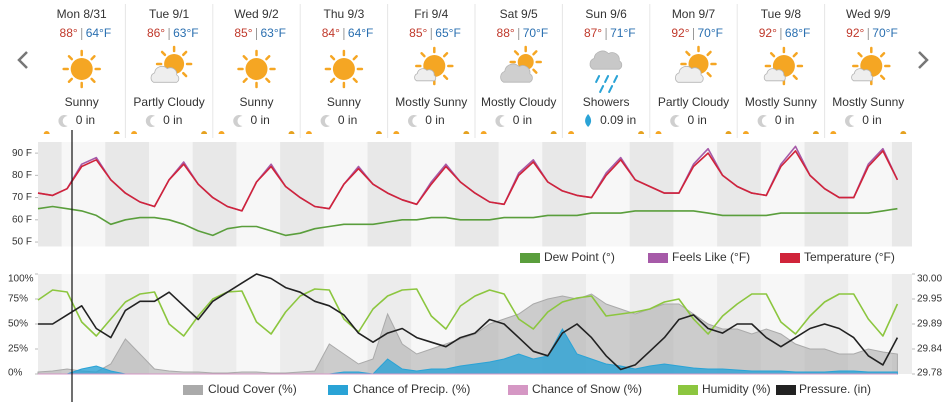 The image size is (944, 402). I want to click on y2-tick-label: 30.00, so click(929, 279).